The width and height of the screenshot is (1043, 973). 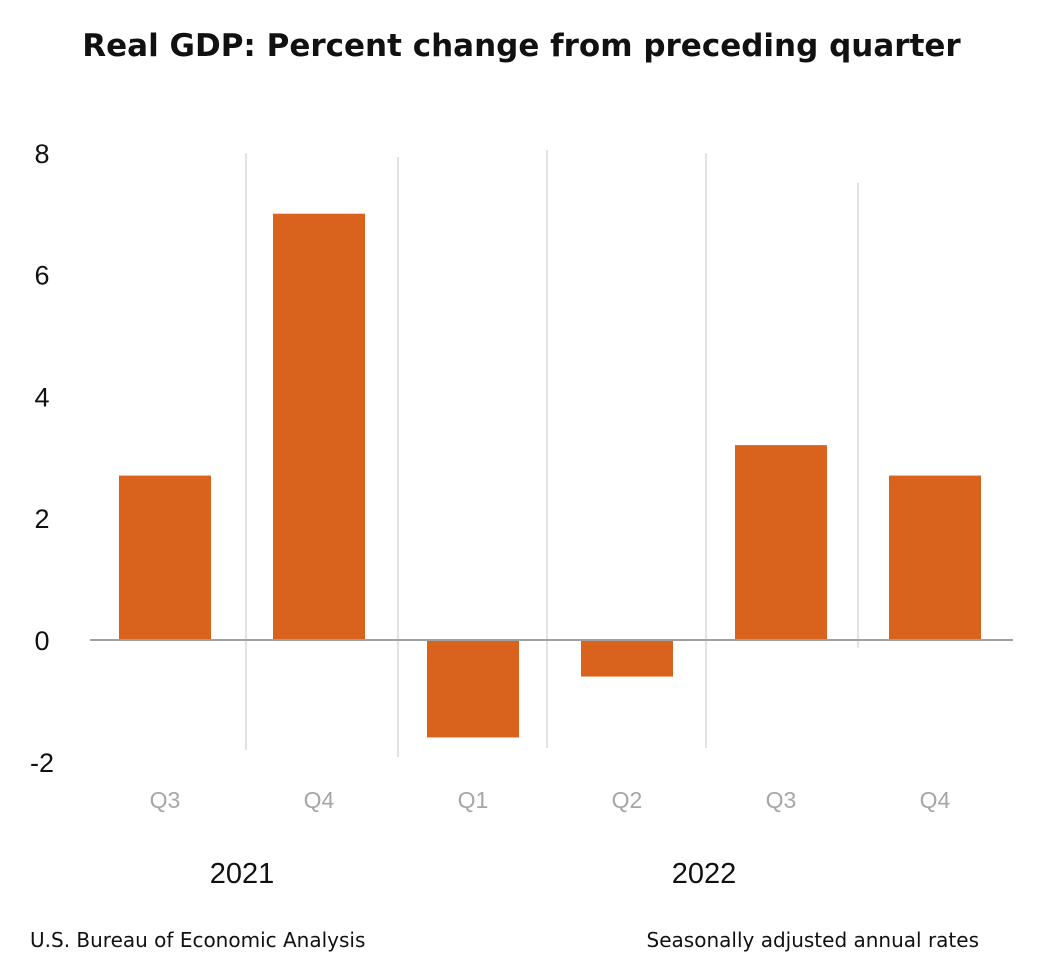 What do you see at coordinates (41, 154) in the screenshot?
I see `y-tick-label: 8` at bounding box center [41, 154].